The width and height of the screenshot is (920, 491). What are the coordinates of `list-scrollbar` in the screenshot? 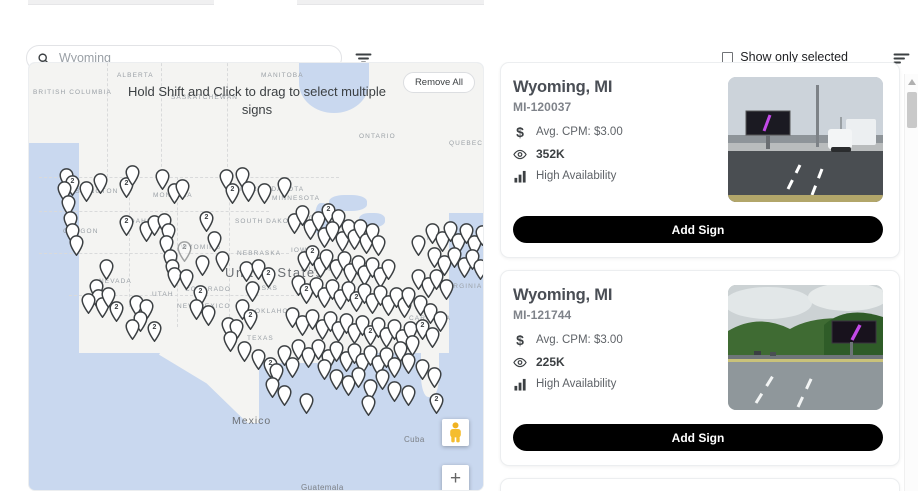 It's located at (911, 282).